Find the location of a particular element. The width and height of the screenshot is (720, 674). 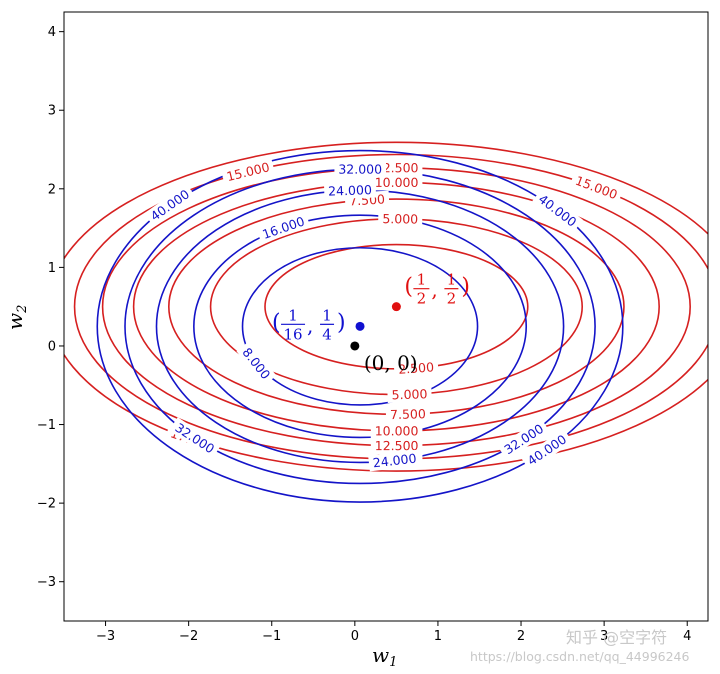

y-tick-label: 1 is located at coordinates (52, 268).